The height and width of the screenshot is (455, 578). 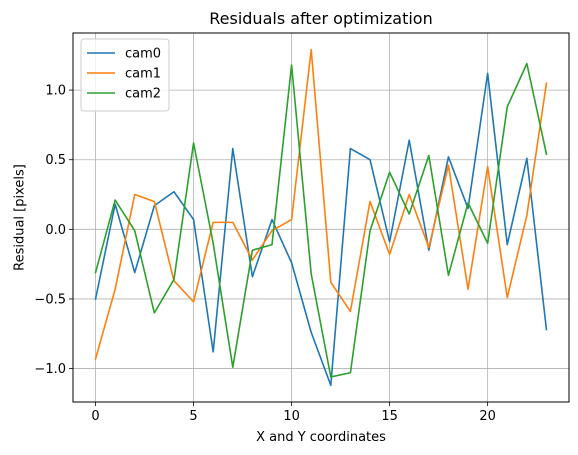 What do you see at coordinates (95, 416) in the screenshot?
I see `x-tick-label: 0` at bounding box center [95, 416].